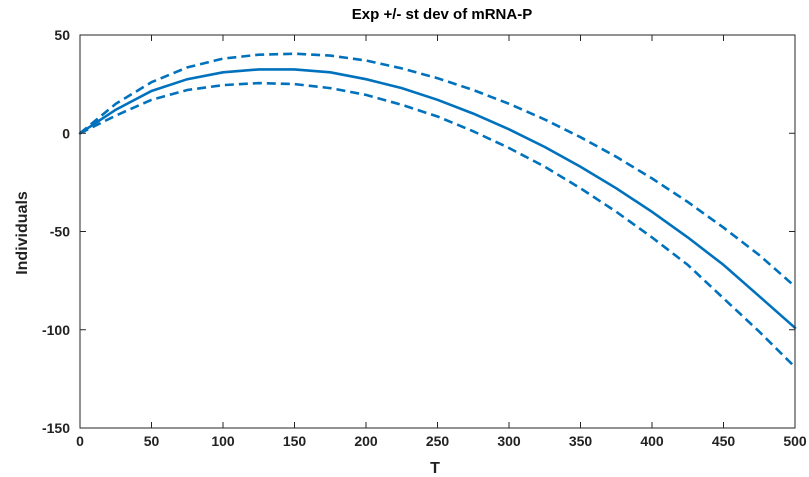 This screenshot has height=477, width=809. Describe the element at coordinates (435, 468) in the screenshot. I see `x-axis-label: T` at that location.